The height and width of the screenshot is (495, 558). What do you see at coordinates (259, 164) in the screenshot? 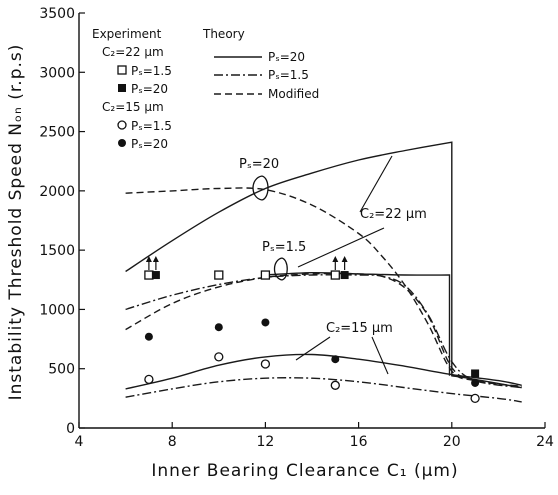
I see `annotation-ps20: Pₛ=20` at bounding box center [259, 164].